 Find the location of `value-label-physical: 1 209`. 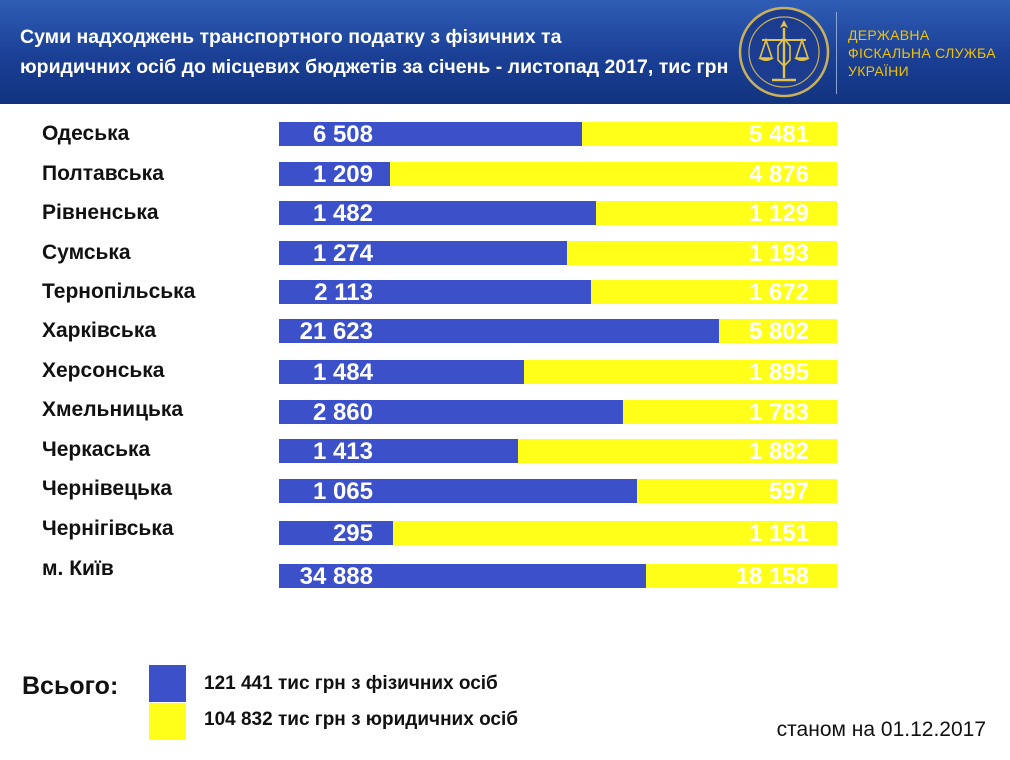

value-label-physical: 1 209 is located at coordinates (342, 174).